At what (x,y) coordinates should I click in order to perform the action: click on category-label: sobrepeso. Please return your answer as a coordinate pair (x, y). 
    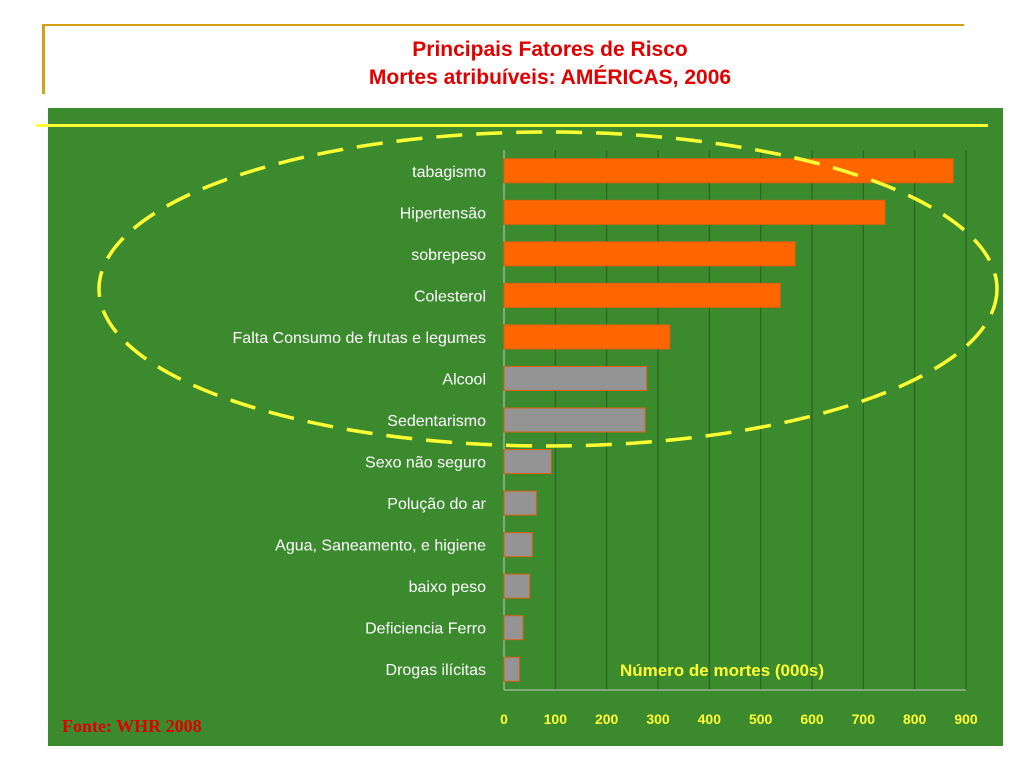
    Looking at the image, I should click on (448, 255).